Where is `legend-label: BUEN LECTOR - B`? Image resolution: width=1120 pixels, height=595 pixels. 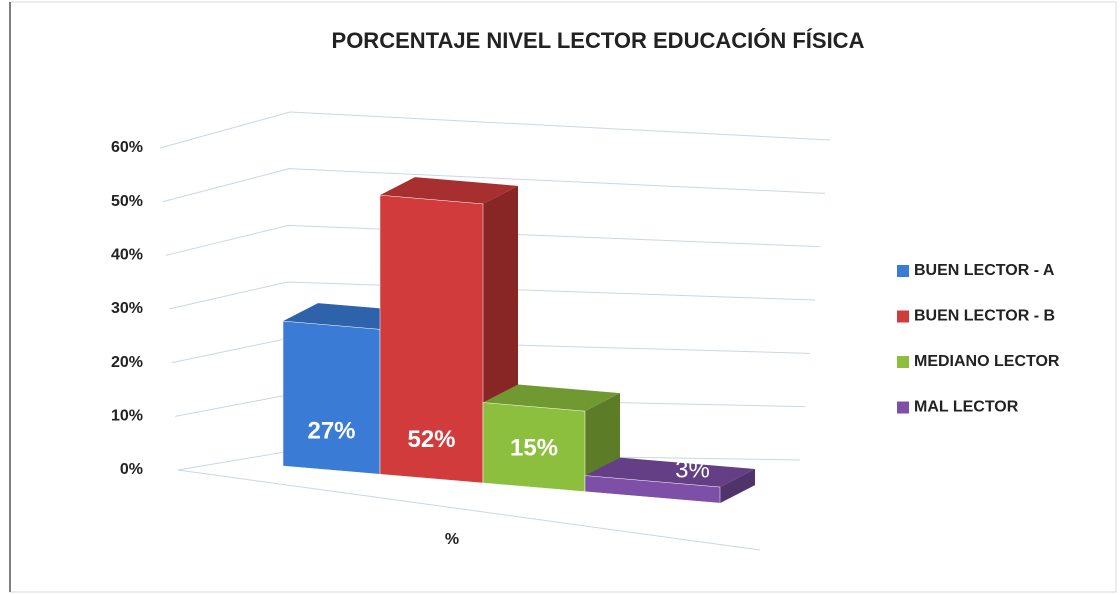 legend-label: BUEN LECTOR - B is located at coordinates (984, 316).